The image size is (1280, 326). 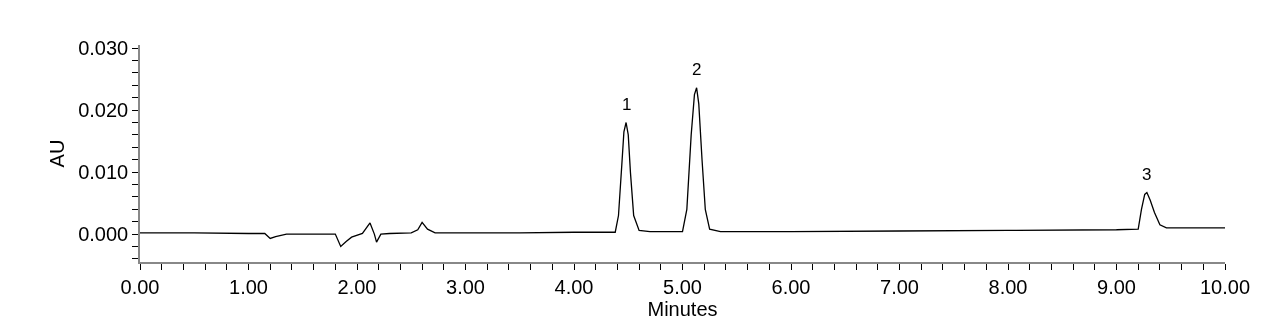 What do you see at coordinates (140, 286) in the screenshot?
I see `x-tick-label: 0.00` at bounding box center [140, 286].